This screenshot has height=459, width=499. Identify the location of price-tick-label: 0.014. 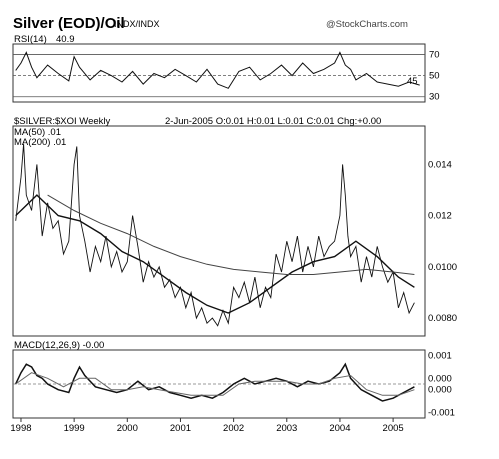
(440, 164).